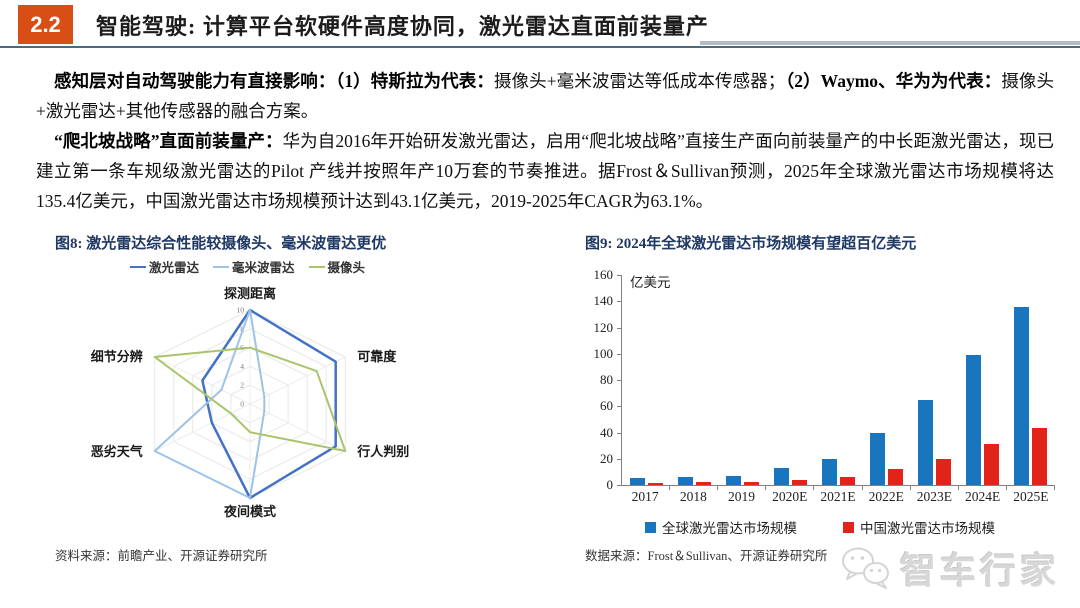 The image size is (1080, 608). I want to click on x-tick-label: 2023E, so click(934, 496).